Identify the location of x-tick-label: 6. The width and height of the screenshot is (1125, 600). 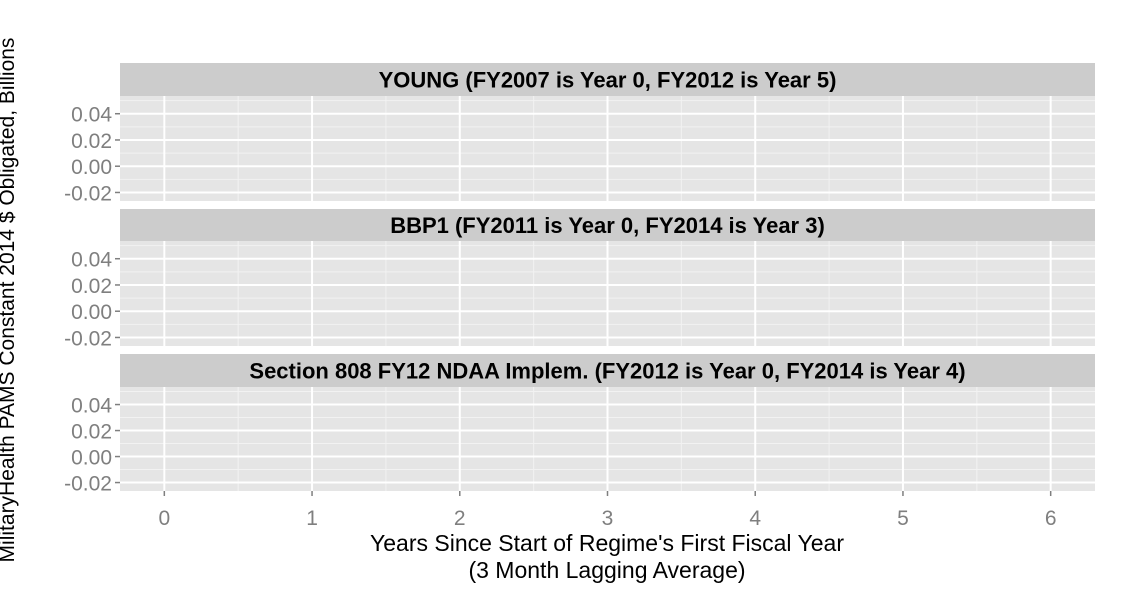
(1051, 518).